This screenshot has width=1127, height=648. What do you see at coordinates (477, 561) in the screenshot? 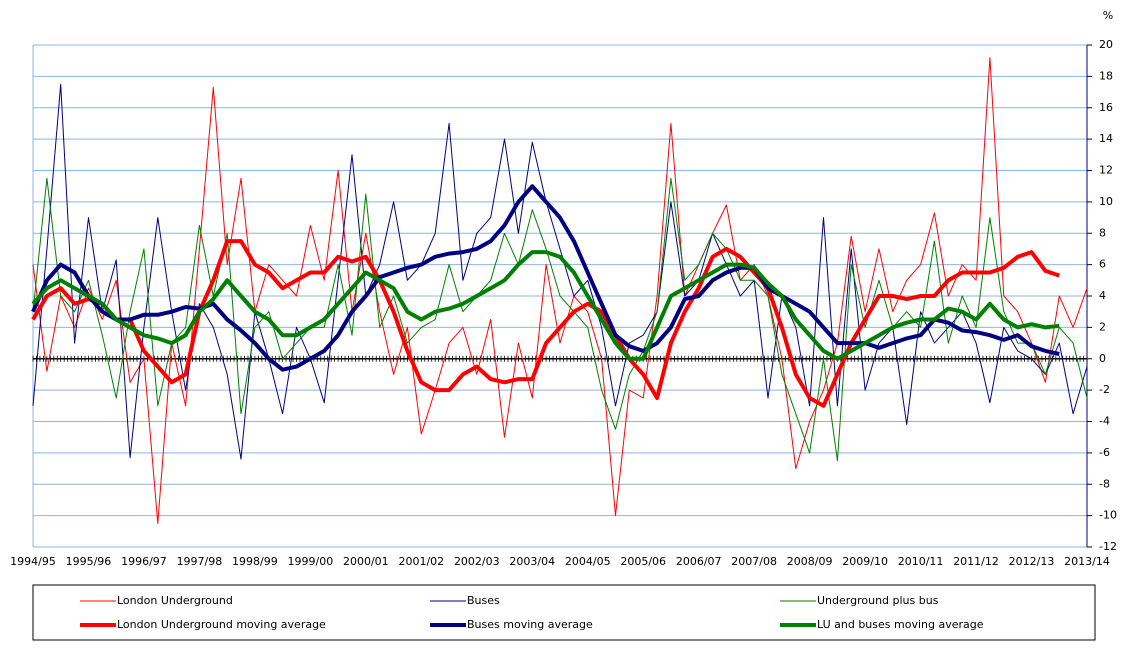
I see `x-tick-label: 2002/03` at bounding box center [477, 561].